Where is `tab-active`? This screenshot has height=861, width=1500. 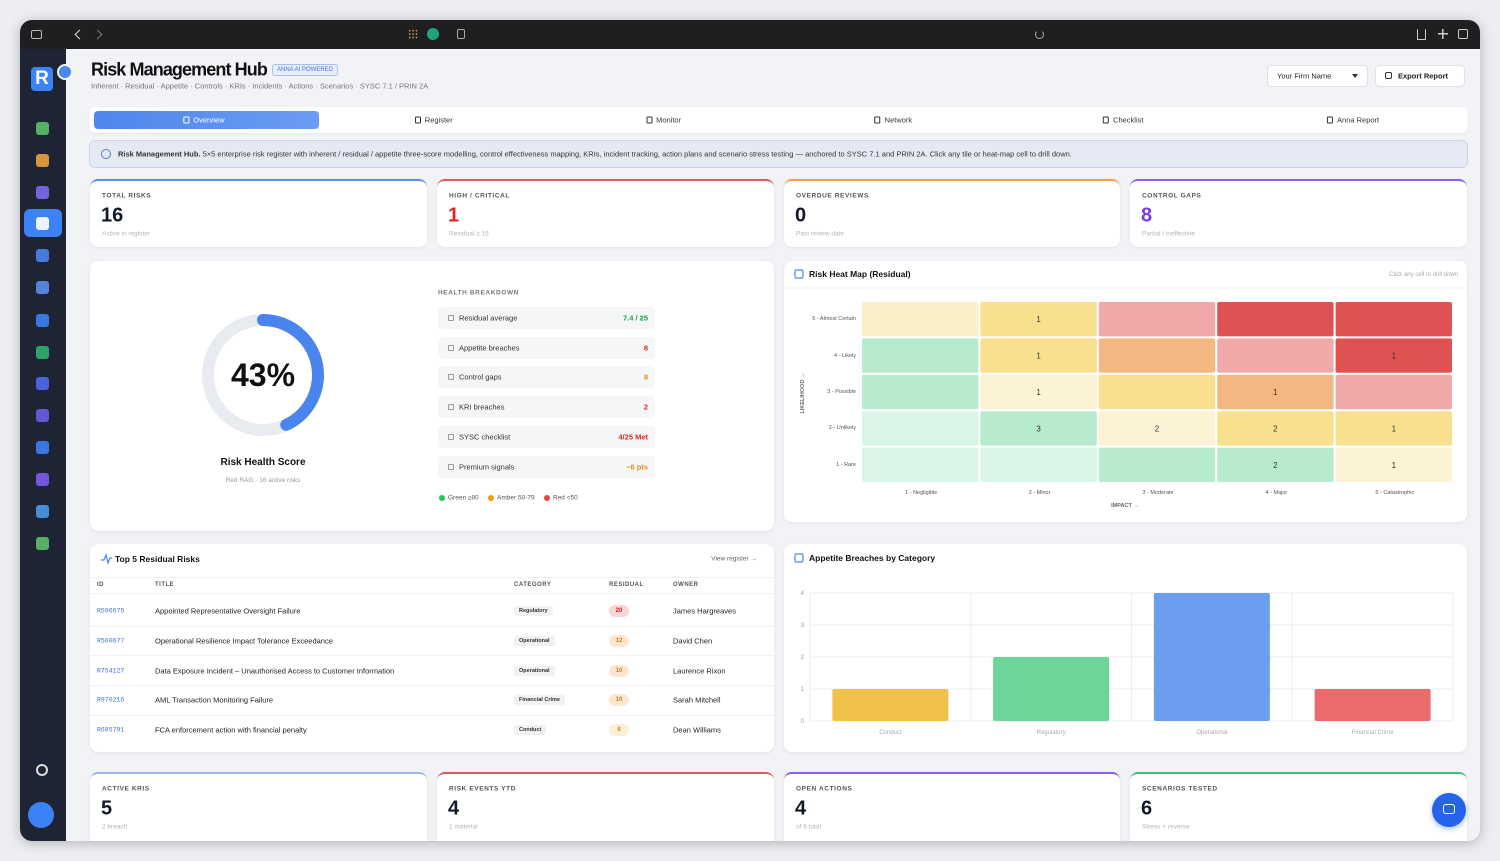 tab-active is located at coordinates (206, 120).